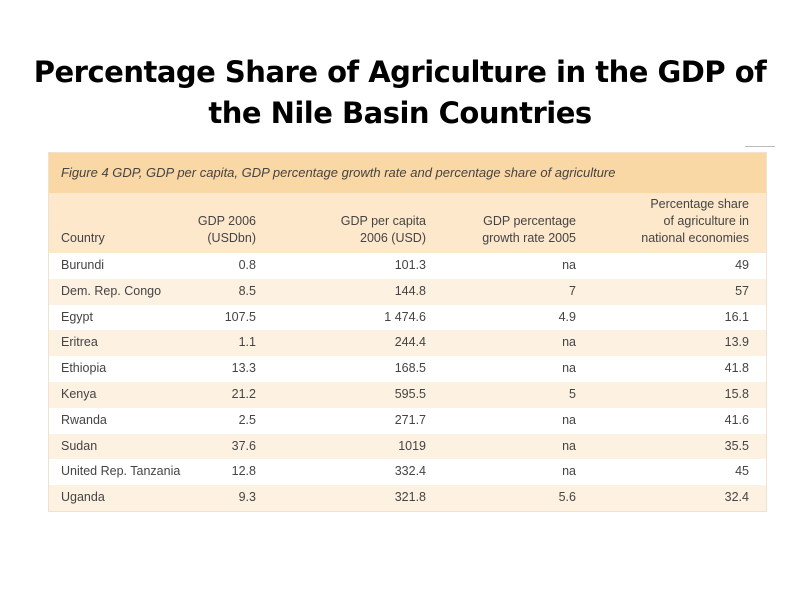  I want to click on header-gdp-per-capita: GDP per capita 2006 (USD), so click(383, 229).